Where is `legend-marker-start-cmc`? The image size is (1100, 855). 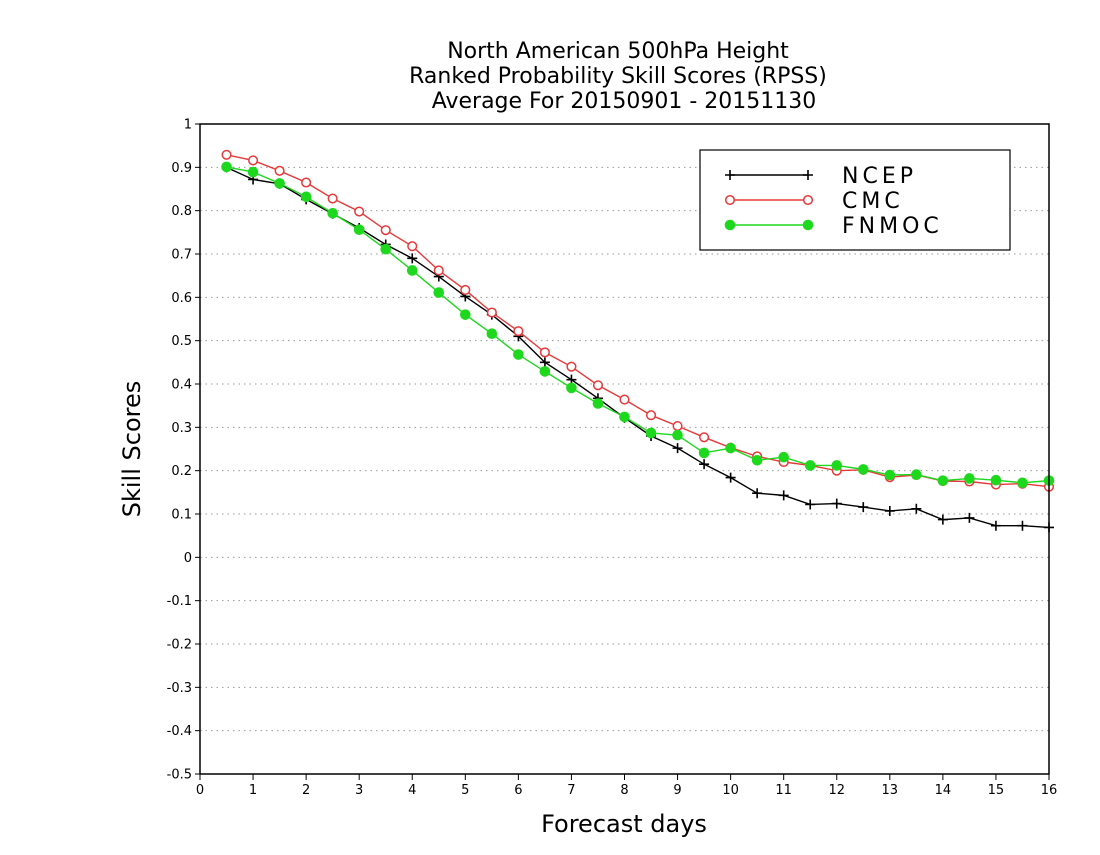 legend-marker-start-cmc is located at coordinates (730, 200).